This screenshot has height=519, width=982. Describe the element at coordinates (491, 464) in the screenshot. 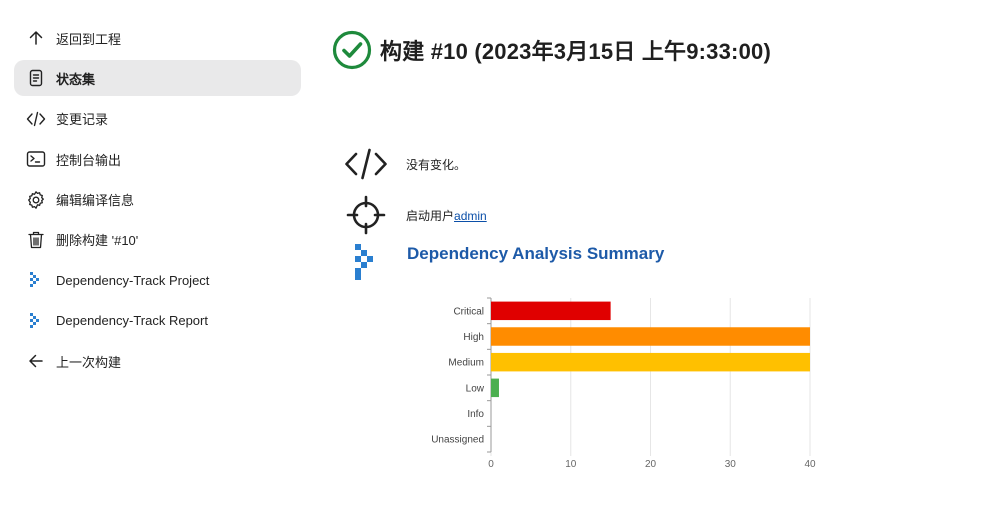

I see `x-tick-label: 0` at that location.